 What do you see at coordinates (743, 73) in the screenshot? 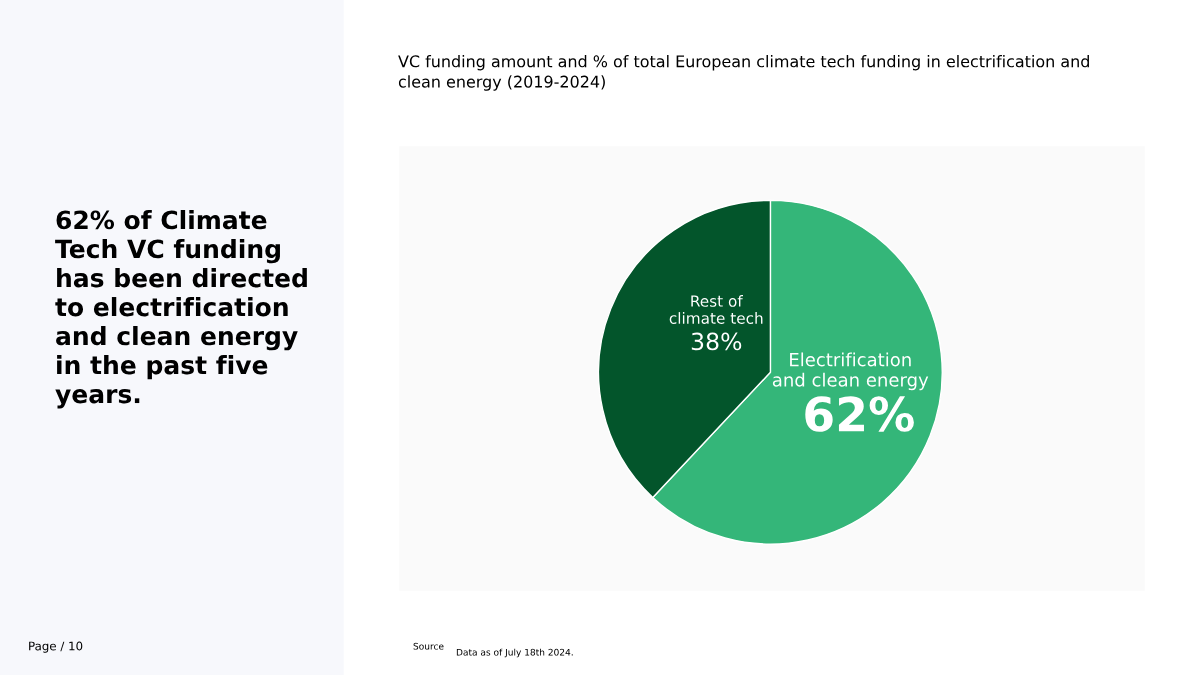
I see `chart-subtitle: VC funding amount and % of total European climate tech funding in electrification and clean energy (2019-2024)` at bounding box center [743, 73].